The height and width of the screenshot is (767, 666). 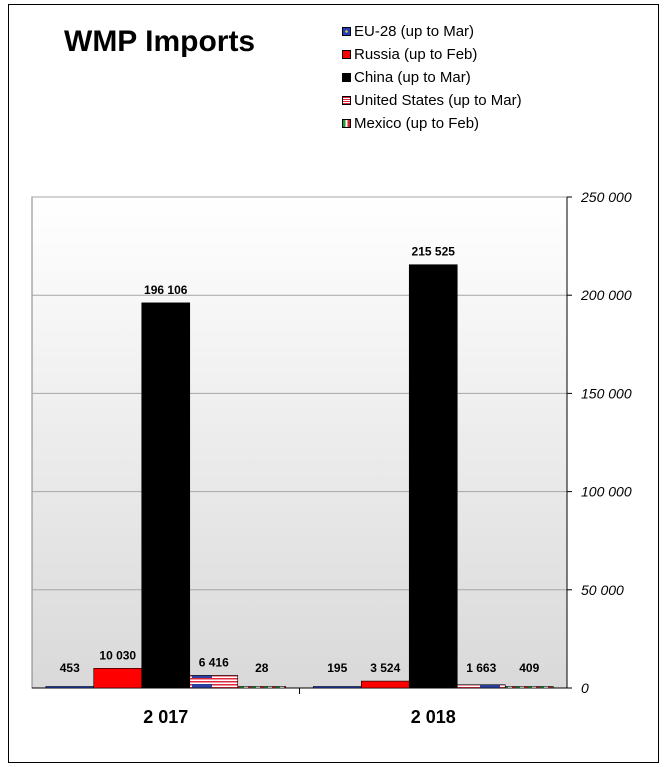 What do you see at coordinates (416, 54) in the screenshot?
I see `legend-label-russia: Russia (up to Feb)` at bounding box center [416, 54].